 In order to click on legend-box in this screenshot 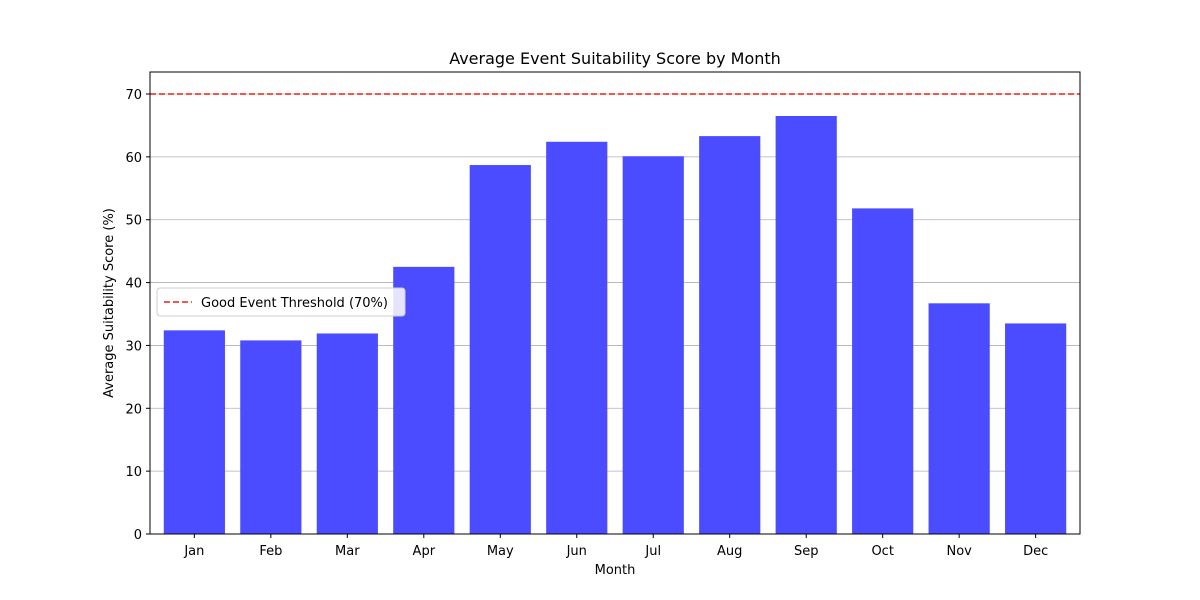, I will do `click(281, 302)`.